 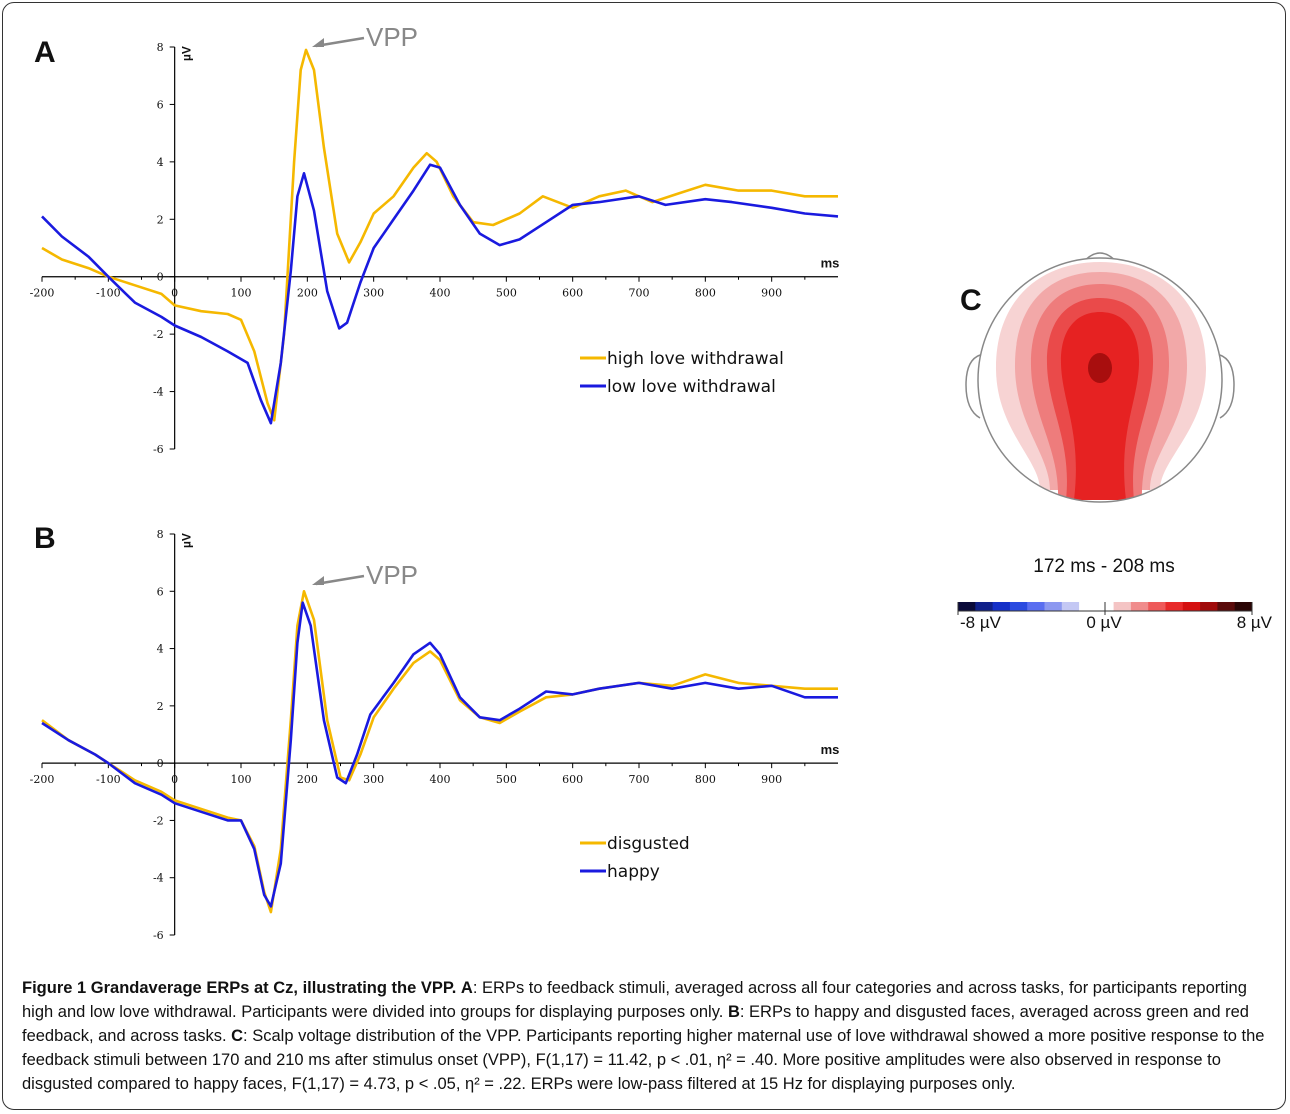 I want to click on head-right-ear, so click(x=1227, y=386).